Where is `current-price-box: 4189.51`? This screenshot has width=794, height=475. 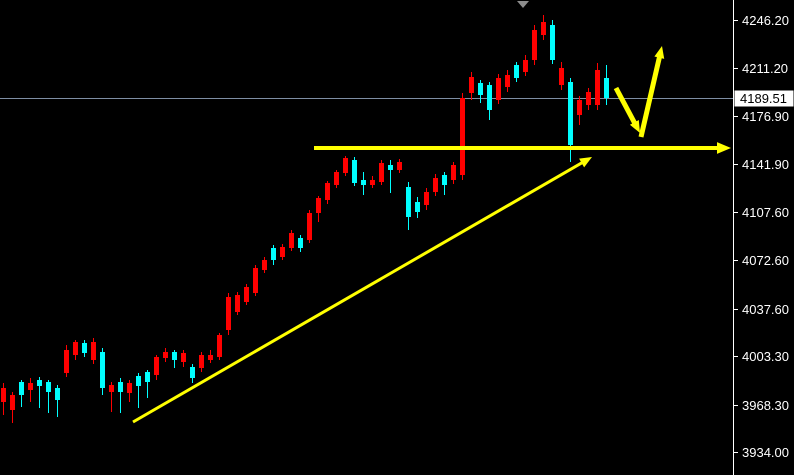
current-price-box: 4189.51 is located at coordinates (764, 98).